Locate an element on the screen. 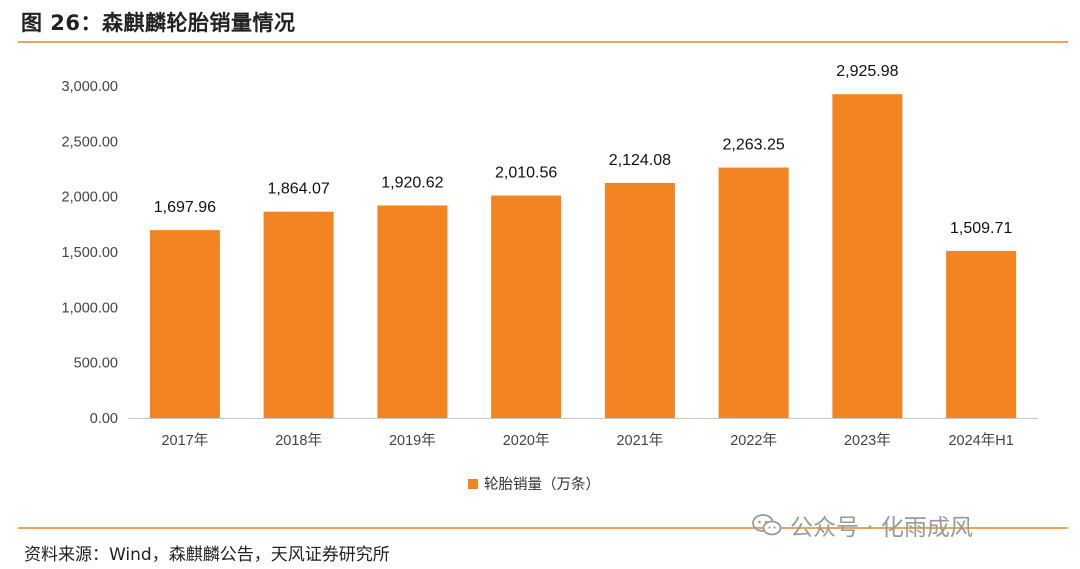 Image resolution: width=1080 pixels, height=569 pixels. legend: 轮胎销量（万条） is located at coordinates (534, 484).